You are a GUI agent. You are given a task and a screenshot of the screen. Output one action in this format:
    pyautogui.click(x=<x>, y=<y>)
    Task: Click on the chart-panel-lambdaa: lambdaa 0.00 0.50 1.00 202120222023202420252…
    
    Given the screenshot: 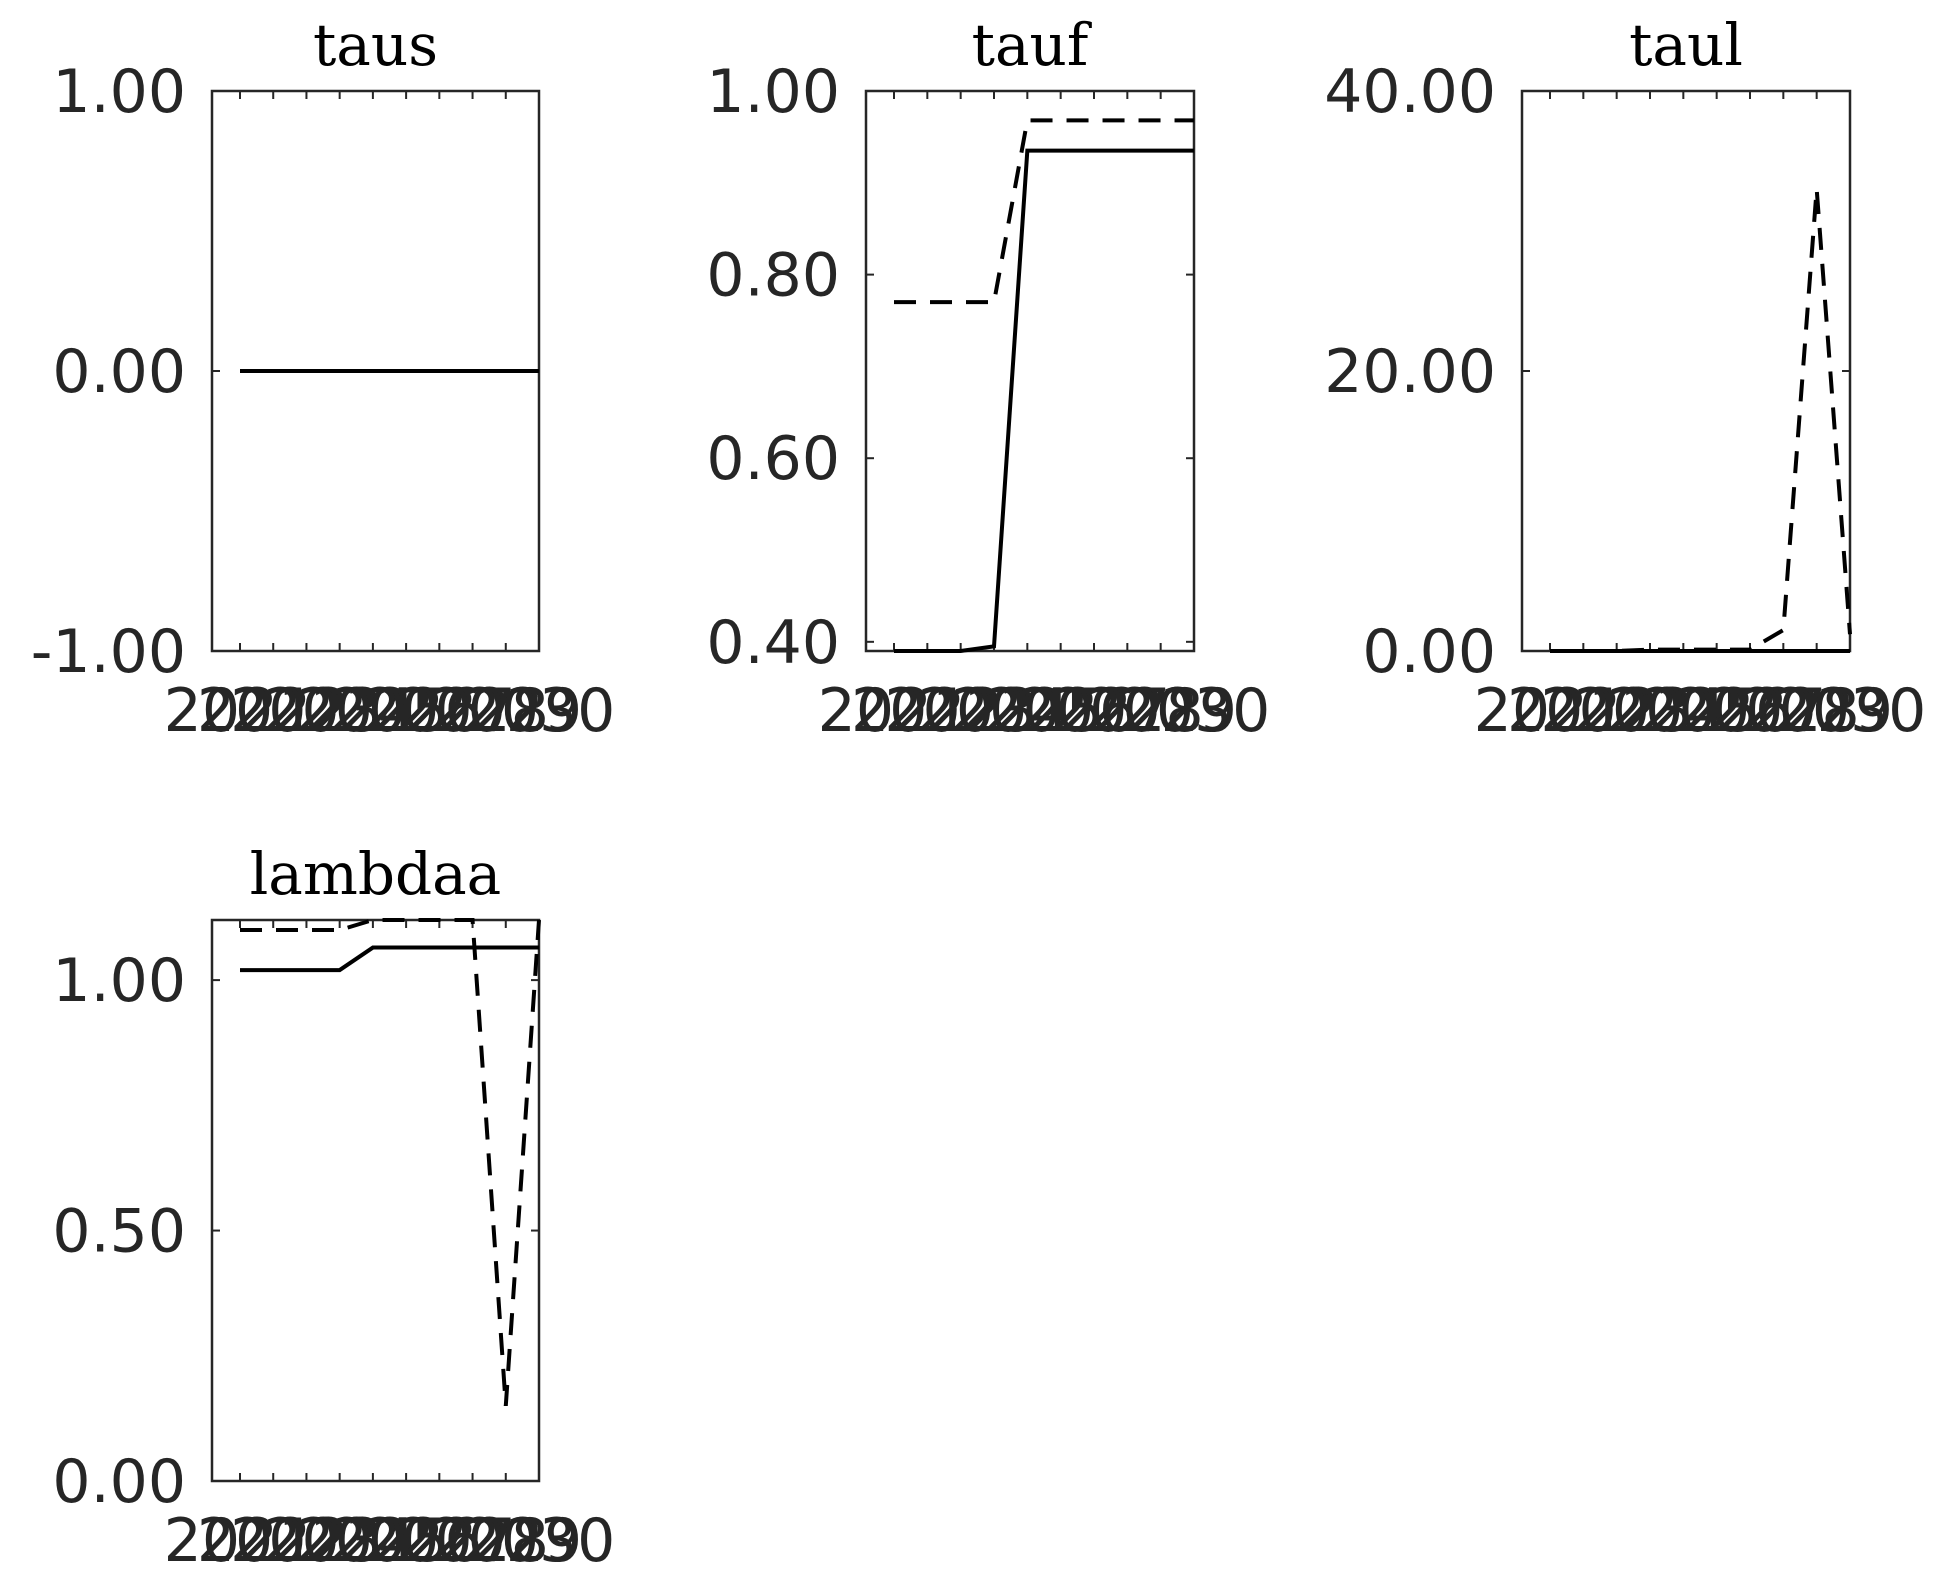 What is the action you would take?
    pyautogui.click(x=333, y=1208)
    